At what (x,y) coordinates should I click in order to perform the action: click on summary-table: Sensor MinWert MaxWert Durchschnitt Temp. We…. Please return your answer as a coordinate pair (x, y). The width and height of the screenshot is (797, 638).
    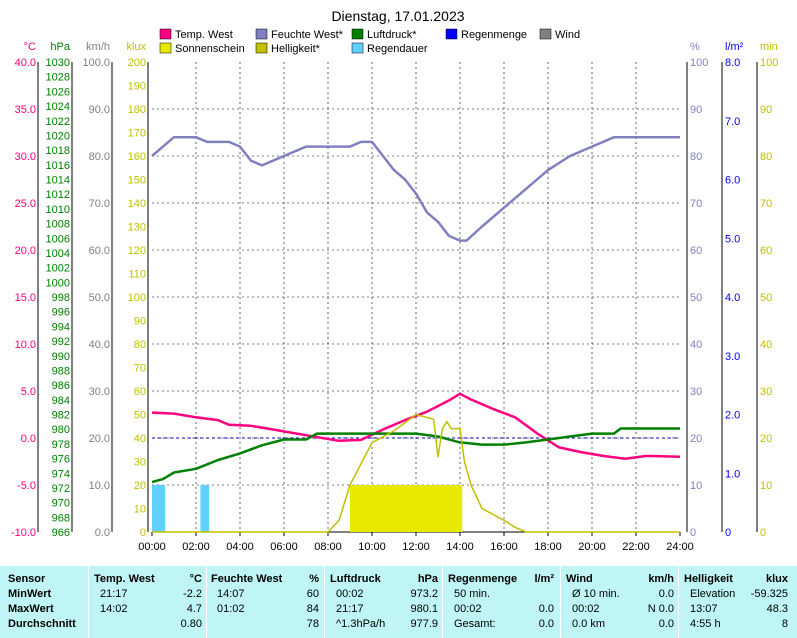
    Looking at the image, I should click on (398, 602).